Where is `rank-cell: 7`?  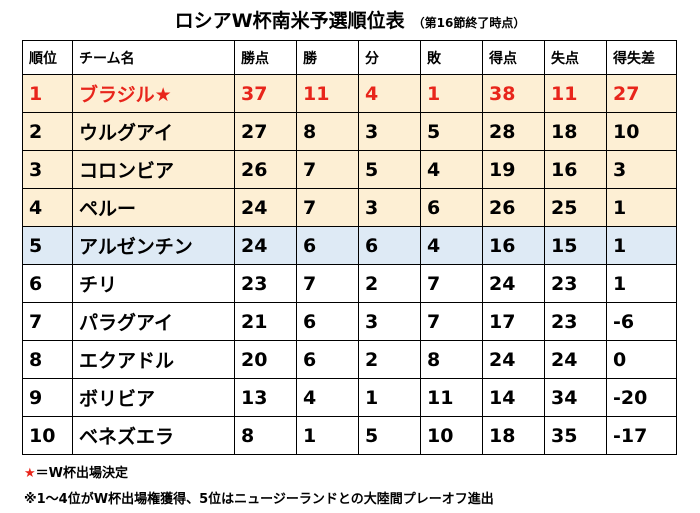
rank-cell: 7 is located at coordinates (47, 321).